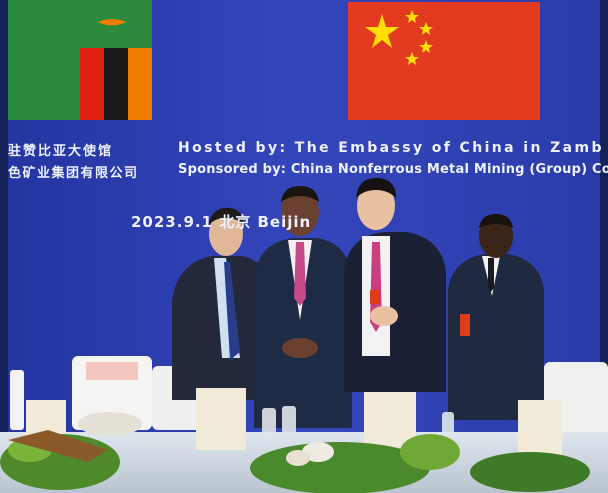 The height and width of the screenshot is (493, 608). I want to click on china-flag, so click(444, 61).